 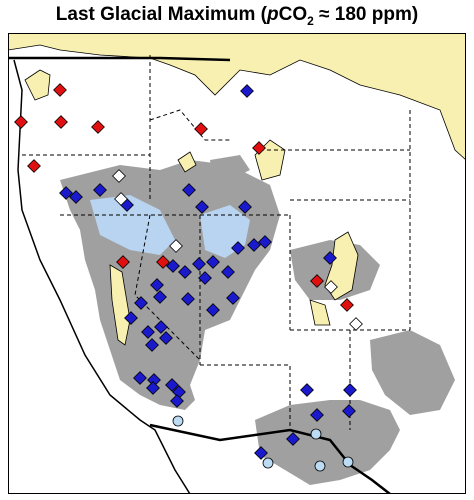 I want to click on title-suffix: ≈ 180 ppm), so click(x=366, y=14).